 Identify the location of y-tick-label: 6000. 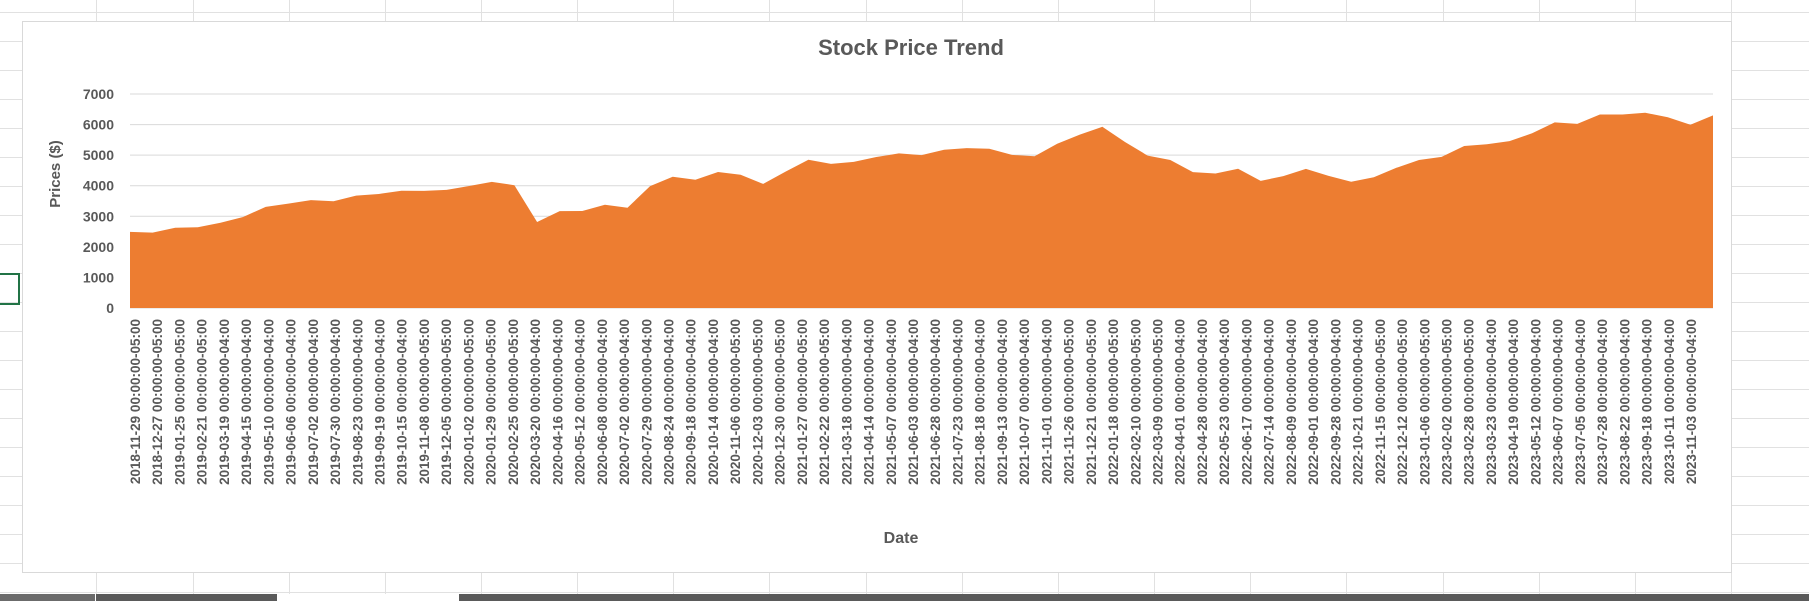
(98, 125).